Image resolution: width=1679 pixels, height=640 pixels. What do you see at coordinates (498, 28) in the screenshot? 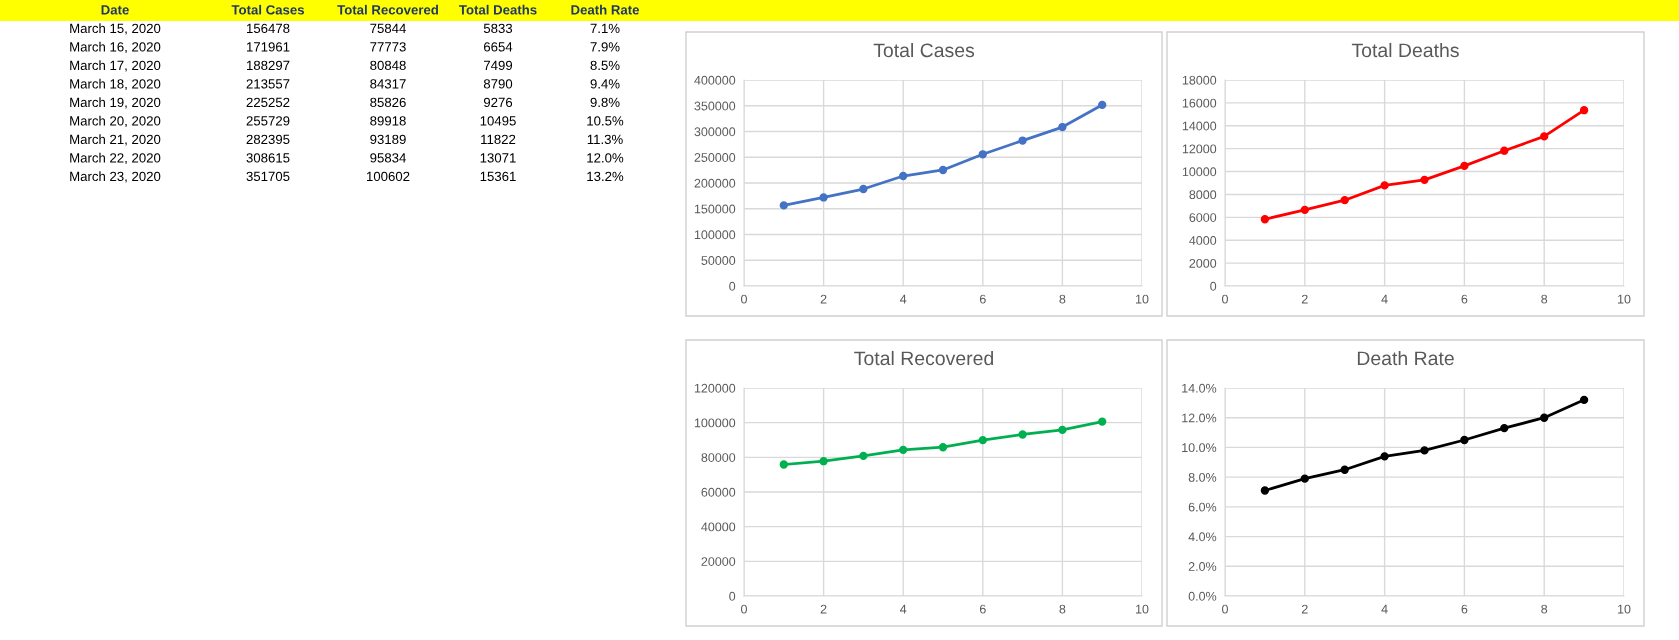
I see `text: 5833` at bounding box center [498, 28].